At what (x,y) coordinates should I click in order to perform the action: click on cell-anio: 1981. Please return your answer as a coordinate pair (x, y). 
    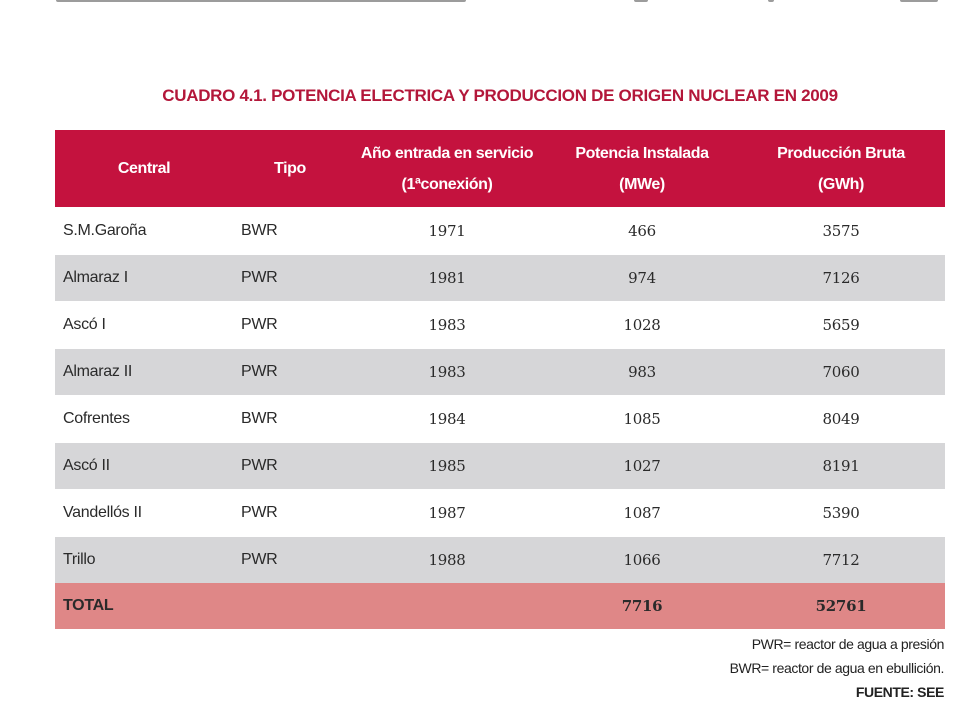
    Looking at the image, I should click on (447, 278).